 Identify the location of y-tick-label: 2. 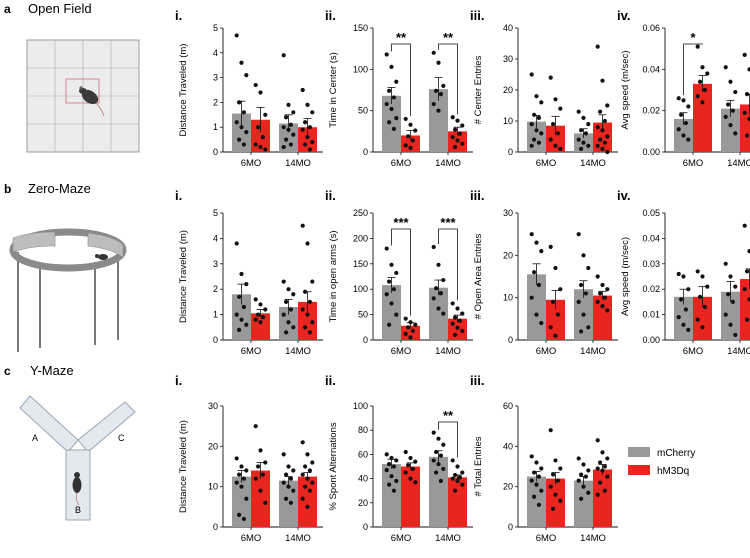
(215, 102).